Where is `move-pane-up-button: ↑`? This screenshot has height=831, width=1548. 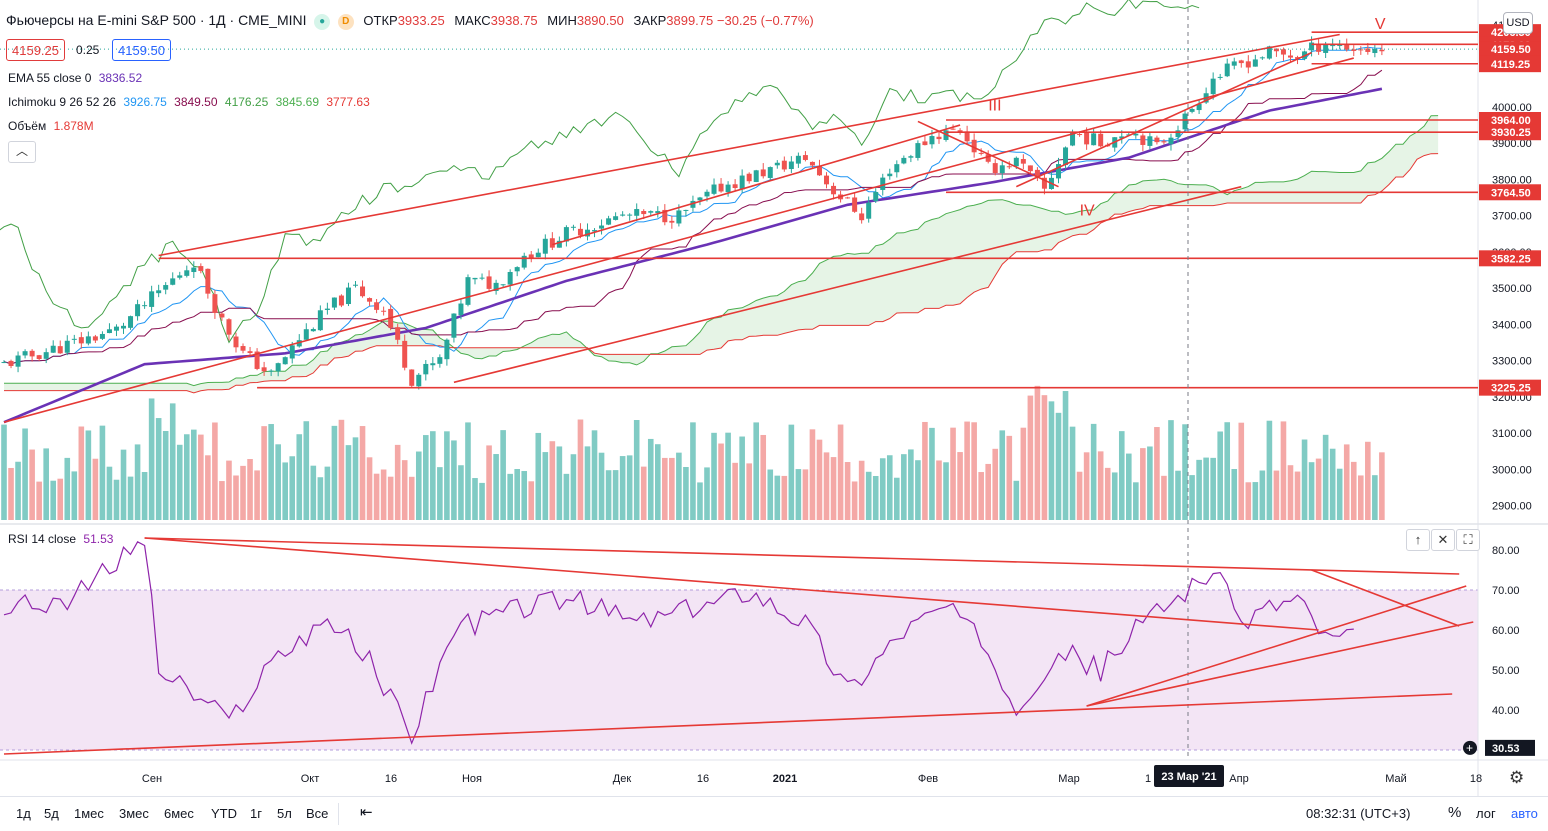 move-pane-up-button: ↑ is located at coordinates (1418, 540).